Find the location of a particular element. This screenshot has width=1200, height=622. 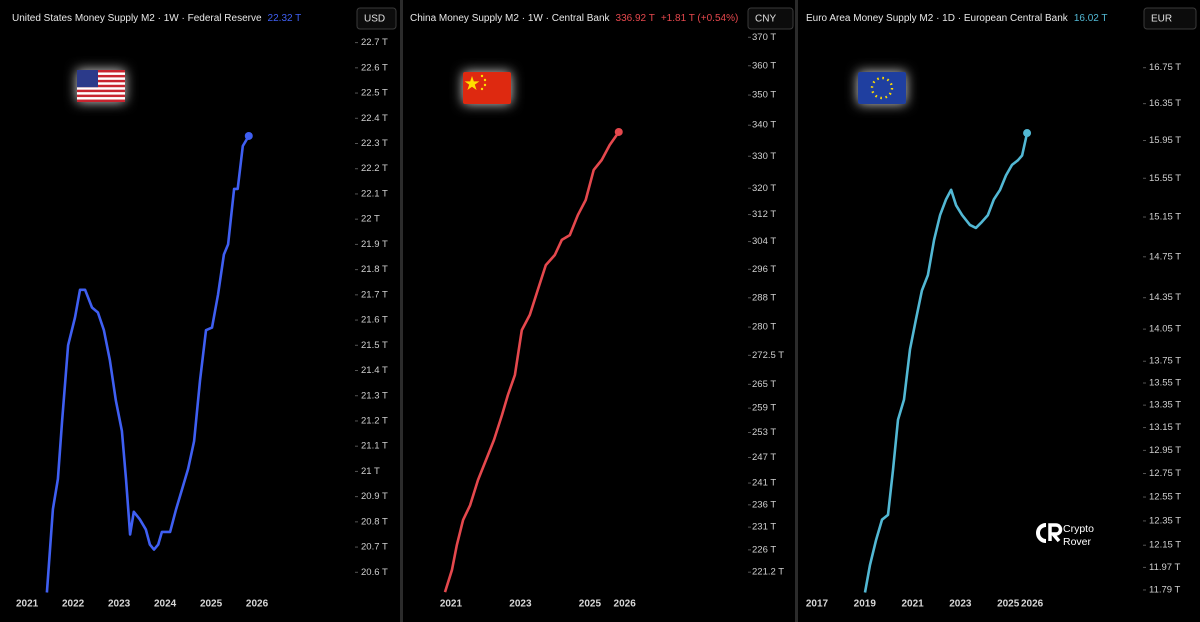

currency-label: CNY is located at coordinates (765, 19).